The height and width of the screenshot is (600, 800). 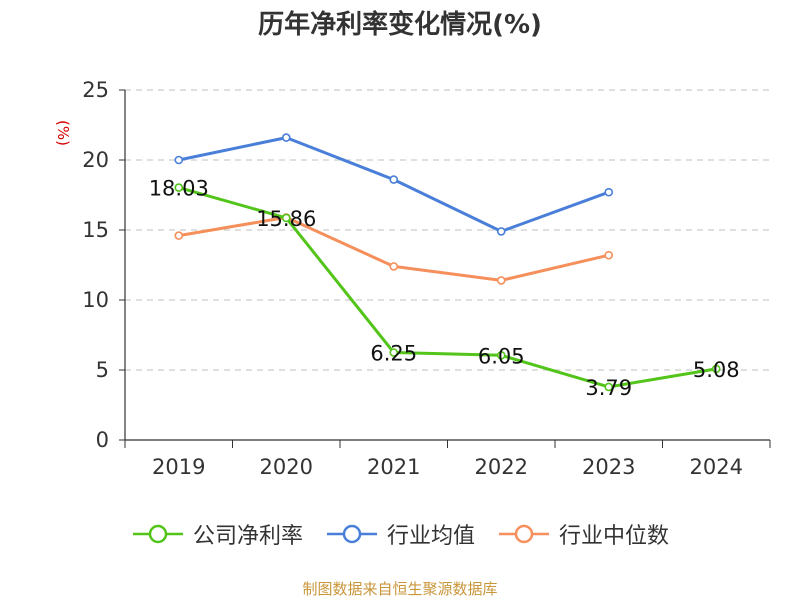 I want to click on data-label: 5.08, so click(x=716, y=370).